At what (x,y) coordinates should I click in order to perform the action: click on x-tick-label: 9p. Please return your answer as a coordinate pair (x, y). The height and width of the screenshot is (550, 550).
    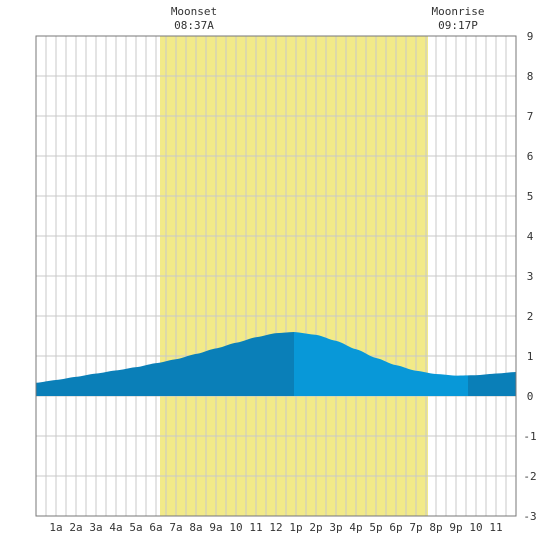
    Looking at the image, I should click on (455, 527).